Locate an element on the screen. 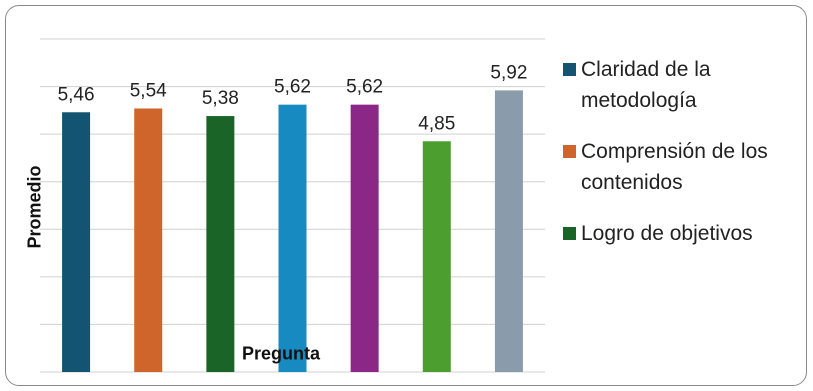 This screenshot has width=813, height=391. legend-label-claridad: Claridad de la metodología is located at coordinates (646, 85).